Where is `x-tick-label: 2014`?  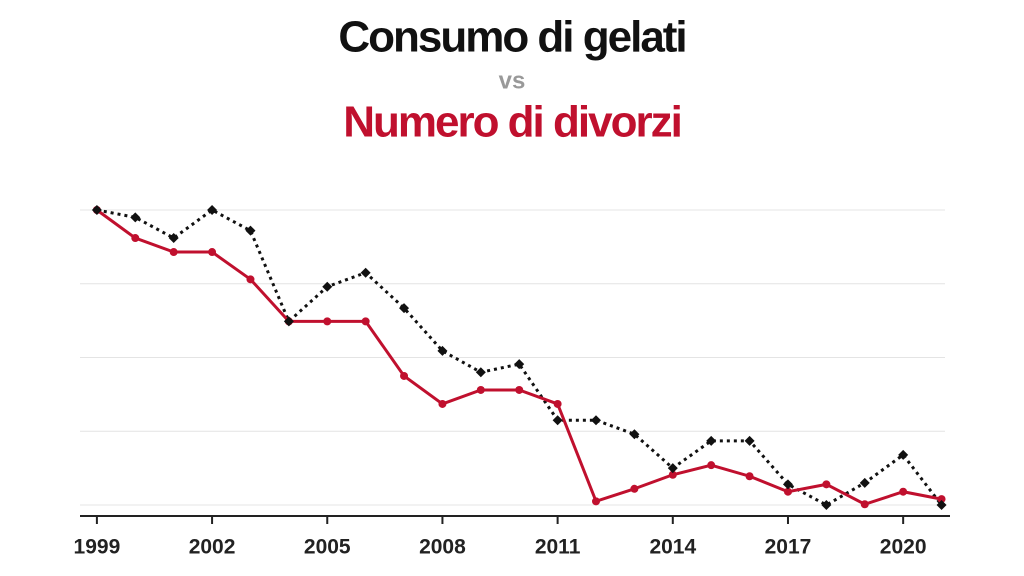 x-tick-label: 2014 is located at coordinates (672, 547).